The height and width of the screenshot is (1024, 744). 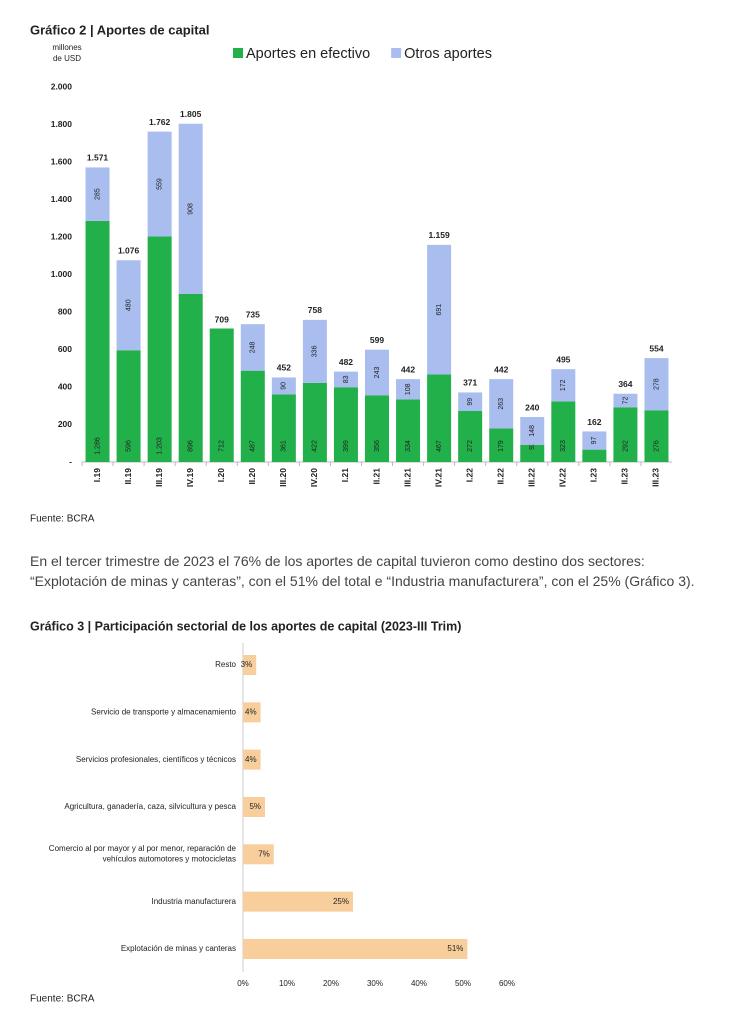 I want to click on value-label: 51%, so click(x=455, y=948).